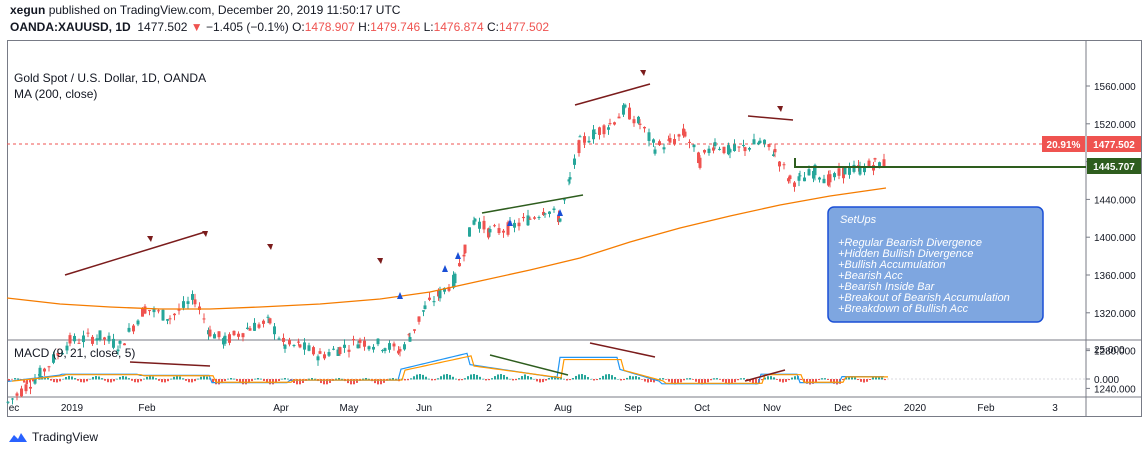 The image size is (1148, 452). What do you see at coordinates (1115, 314) in the screenshot?
I see `price-tick-label: 1320.000` at bounding box center [1115, 314].